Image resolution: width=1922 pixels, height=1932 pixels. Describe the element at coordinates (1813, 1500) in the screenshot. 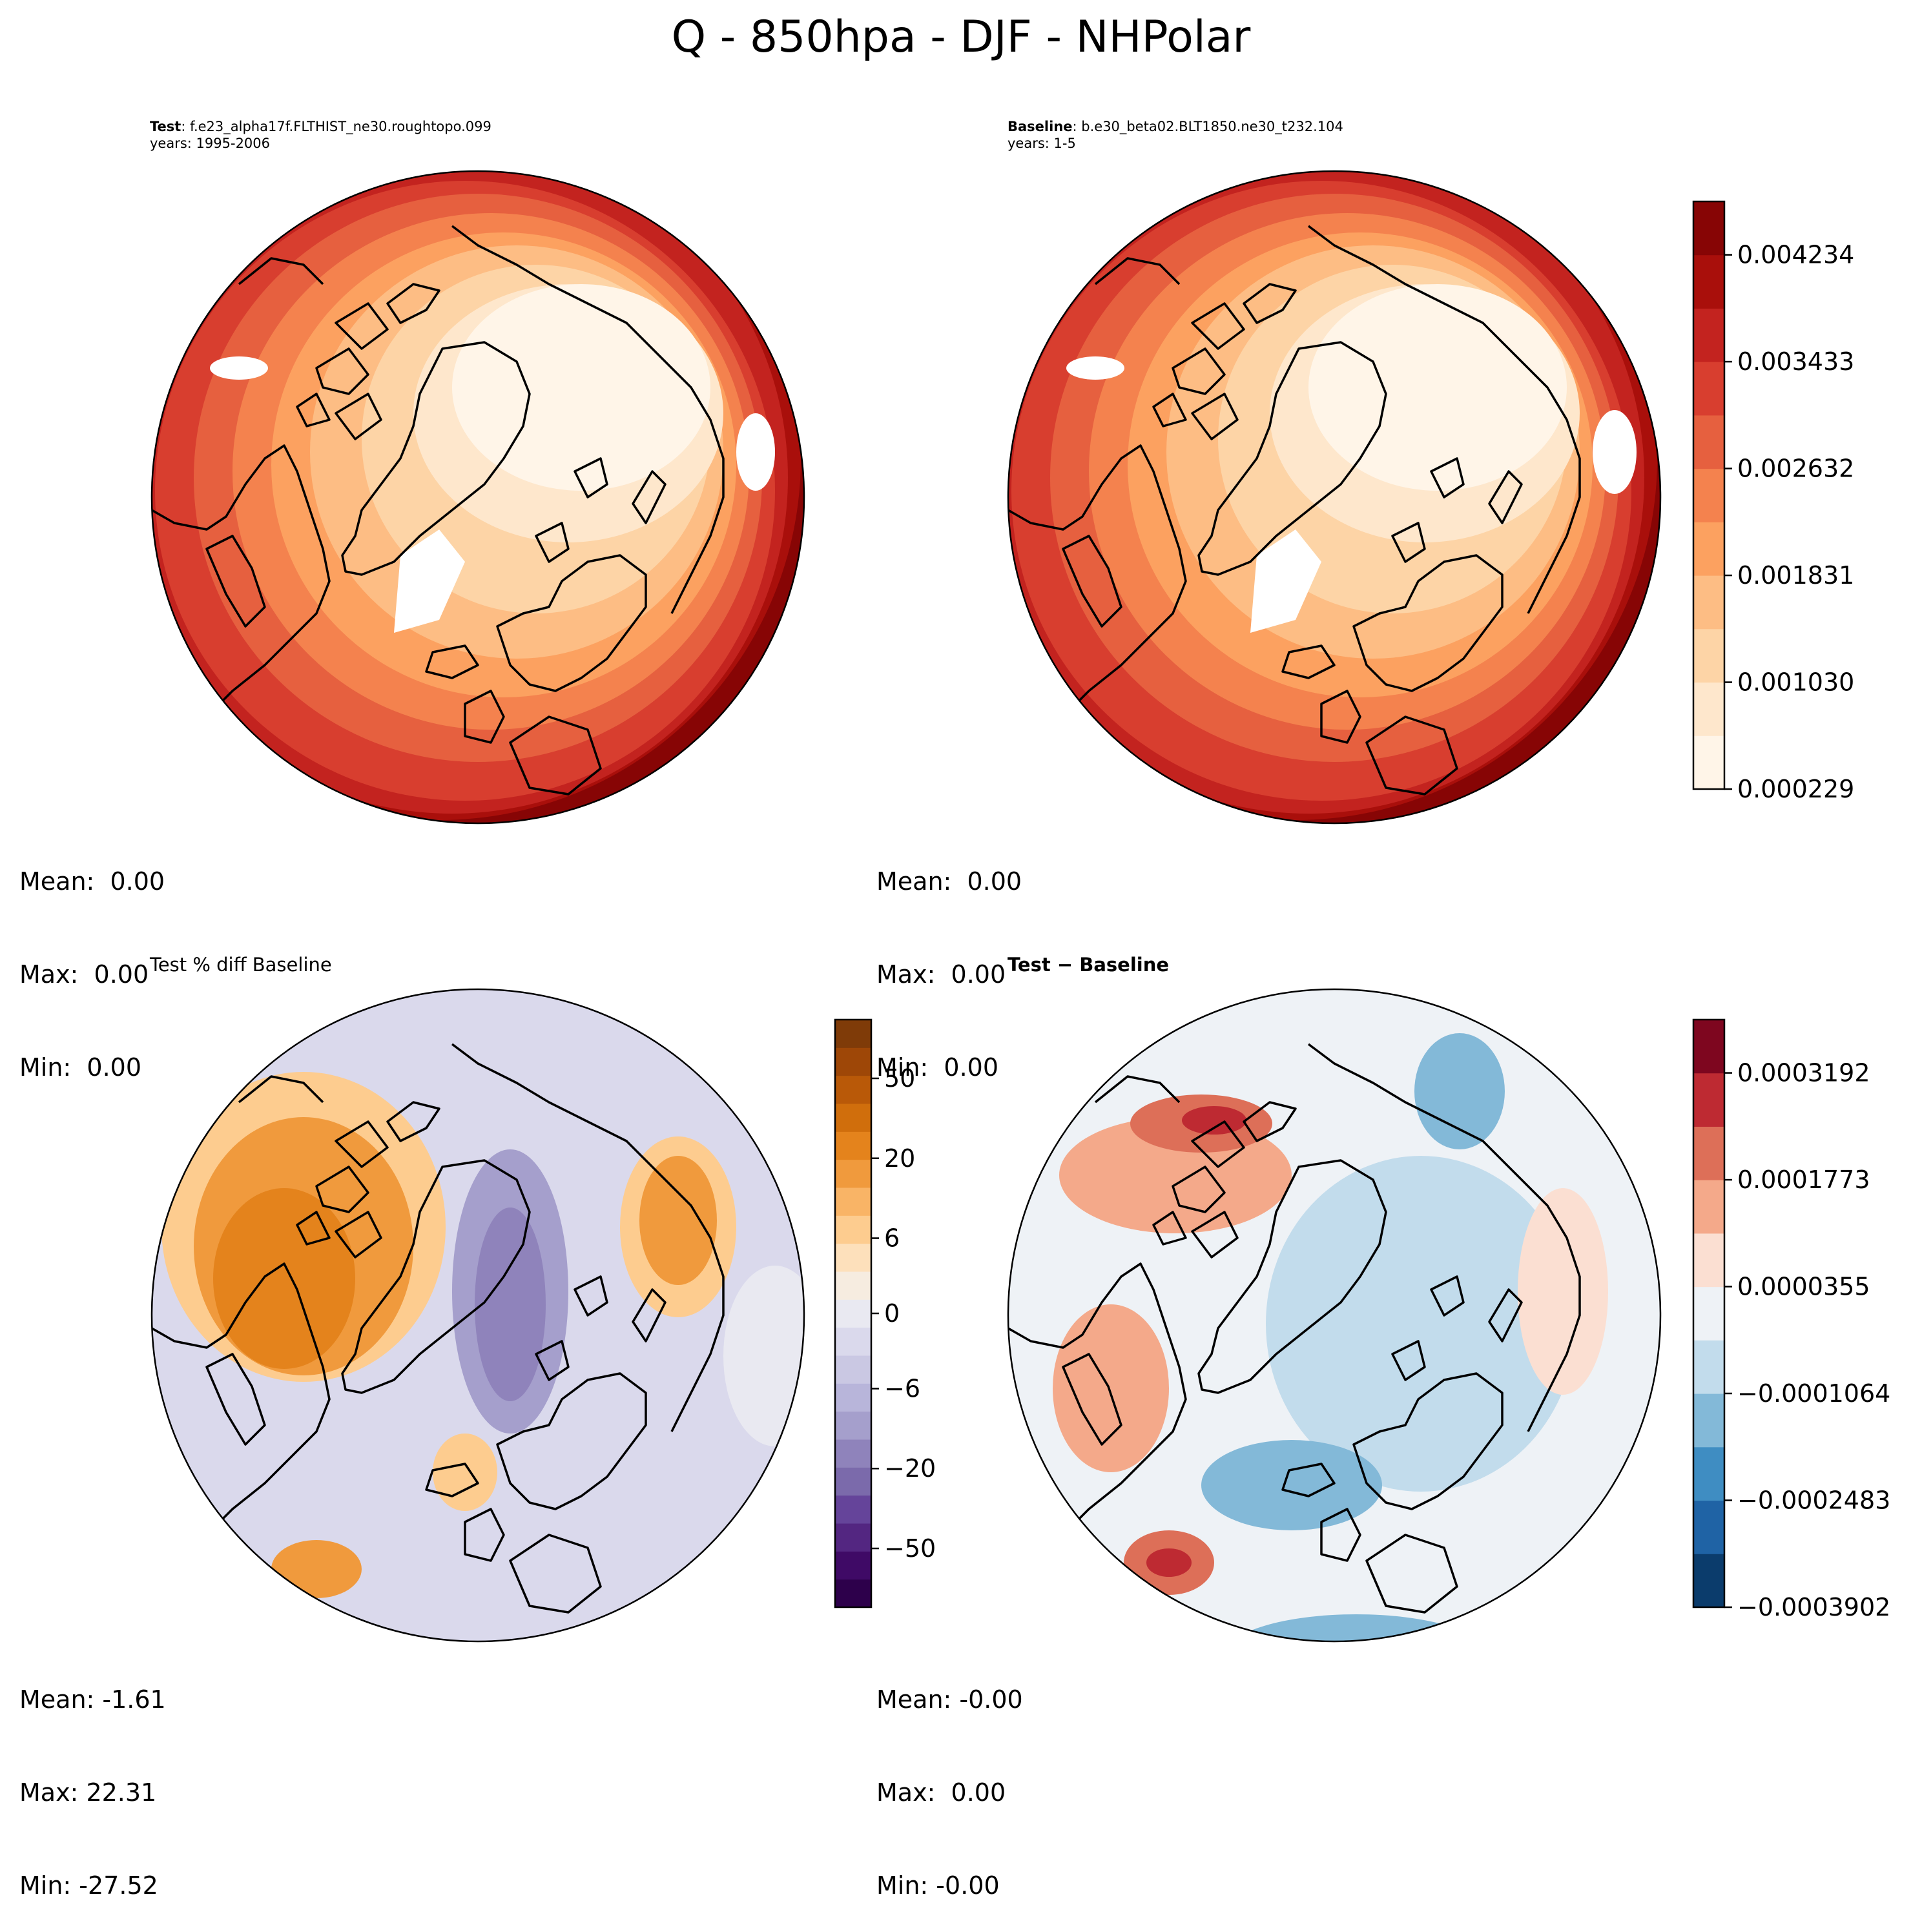

I see `diff-colorbar-tick-label: −0.0002483` at that location.